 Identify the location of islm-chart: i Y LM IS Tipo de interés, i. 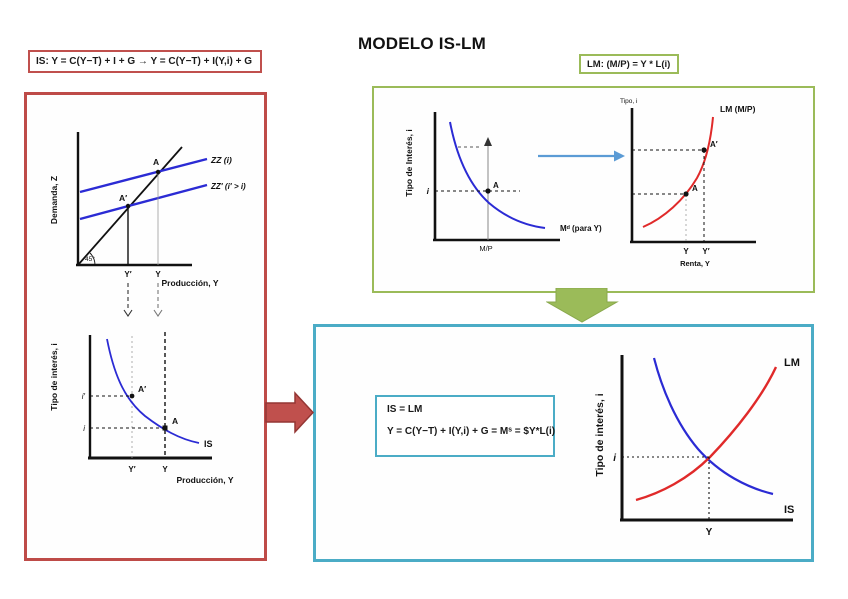
(697, 446).